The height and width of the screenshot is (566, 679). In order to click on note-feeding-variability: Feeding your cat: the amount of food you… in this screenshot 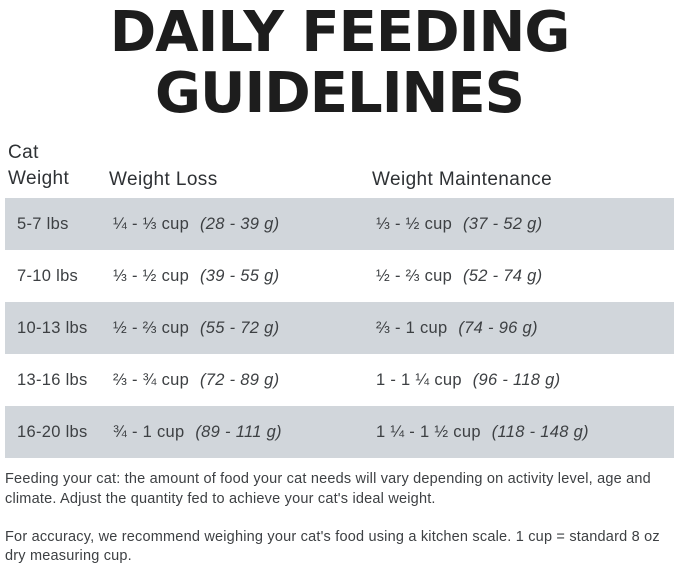, I will do `click(328, 489)`.